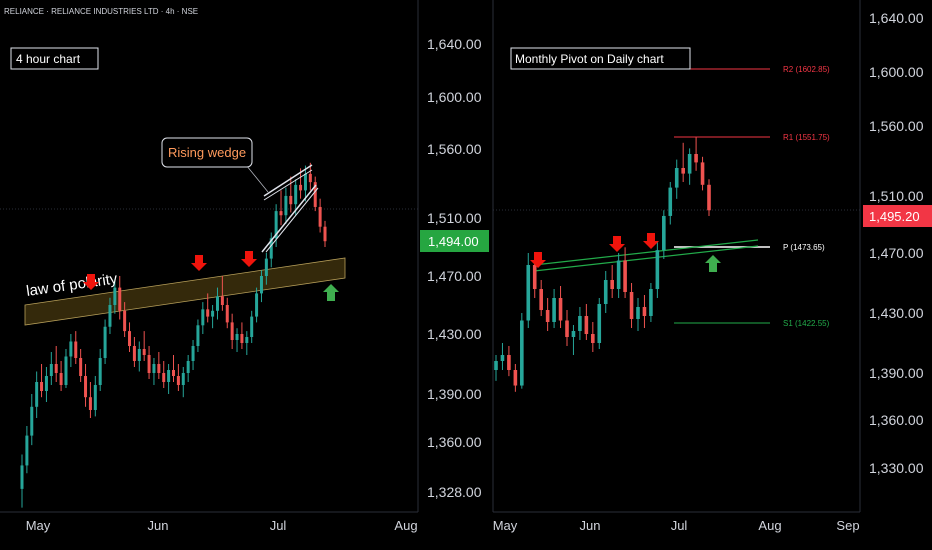 Image resolution: width=932 pixels, height=550 pixels. Describe the element at coordinates (896, 72) in the screenshot. I see `y-tick-label: 1,600.00` at that location.